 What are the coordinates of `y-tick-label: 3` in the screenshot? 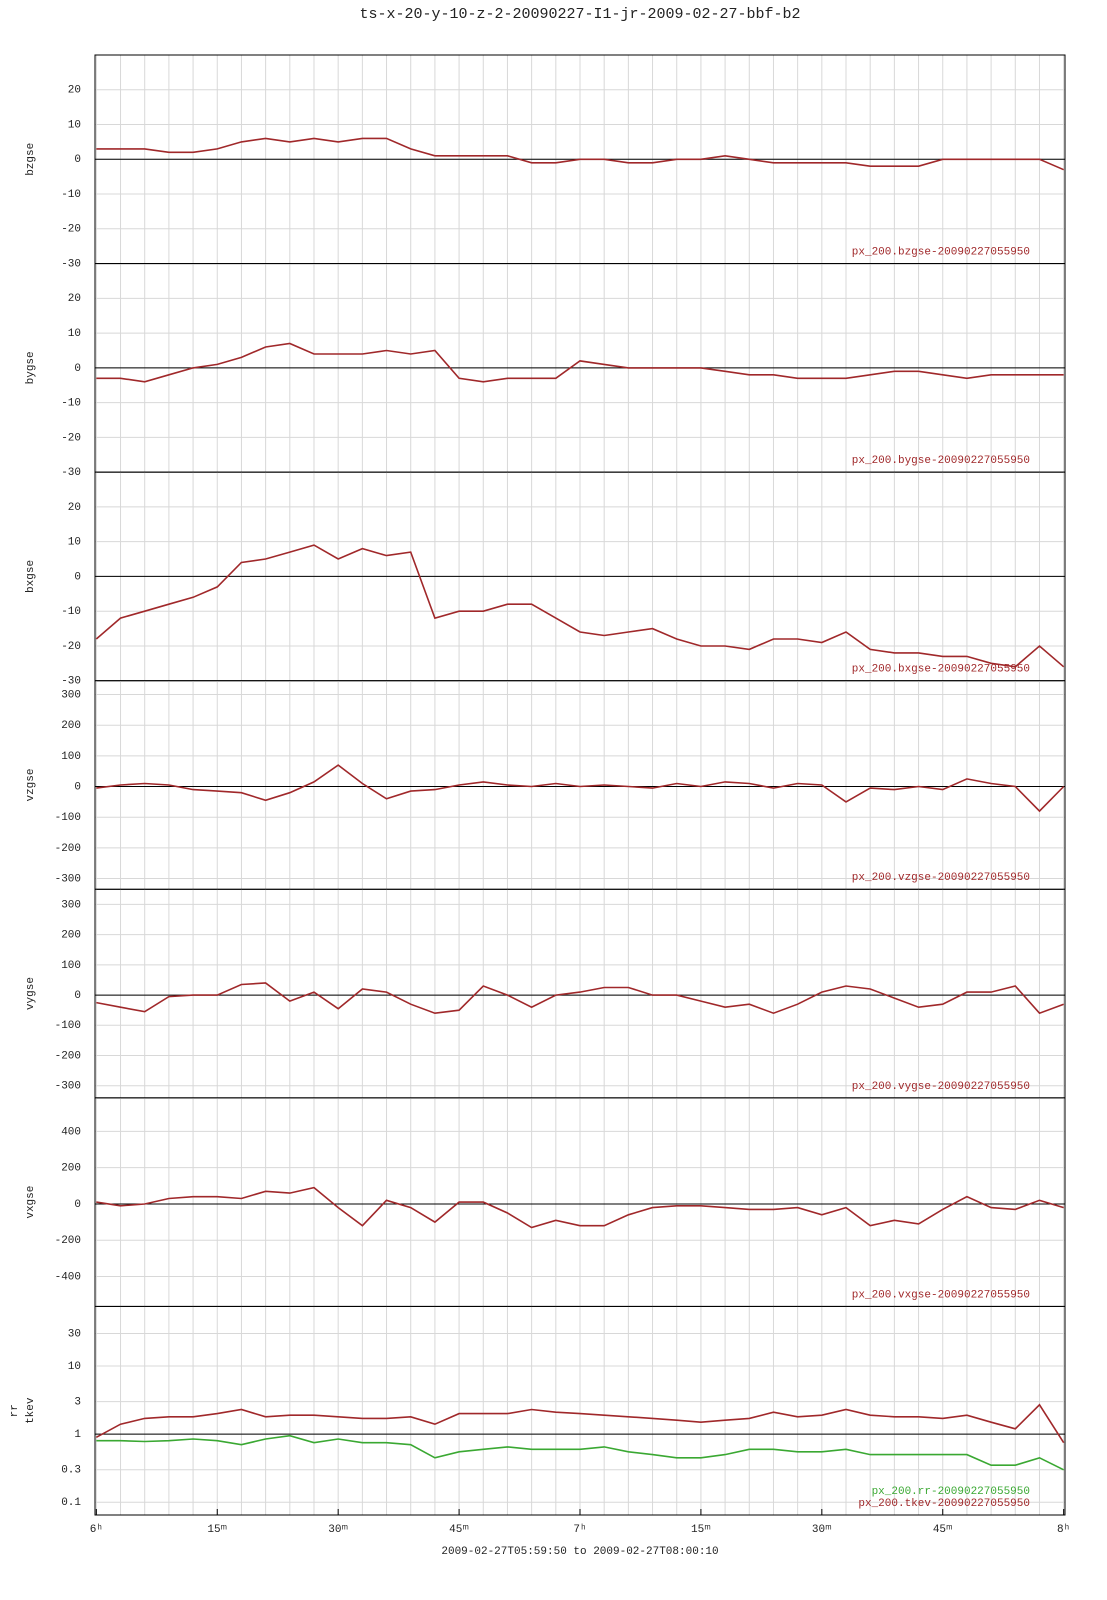 It's located at (77, 1403).